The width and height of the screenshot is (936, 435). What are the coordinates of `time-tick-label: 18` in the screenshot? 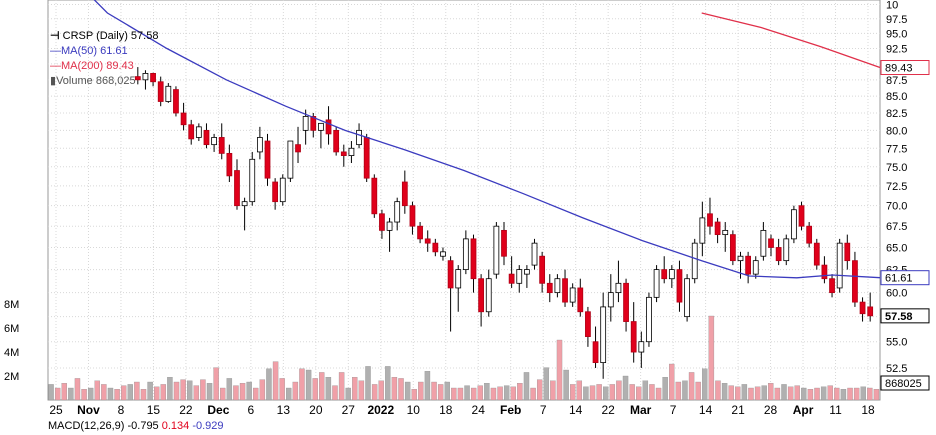 It's located at (446, 410).